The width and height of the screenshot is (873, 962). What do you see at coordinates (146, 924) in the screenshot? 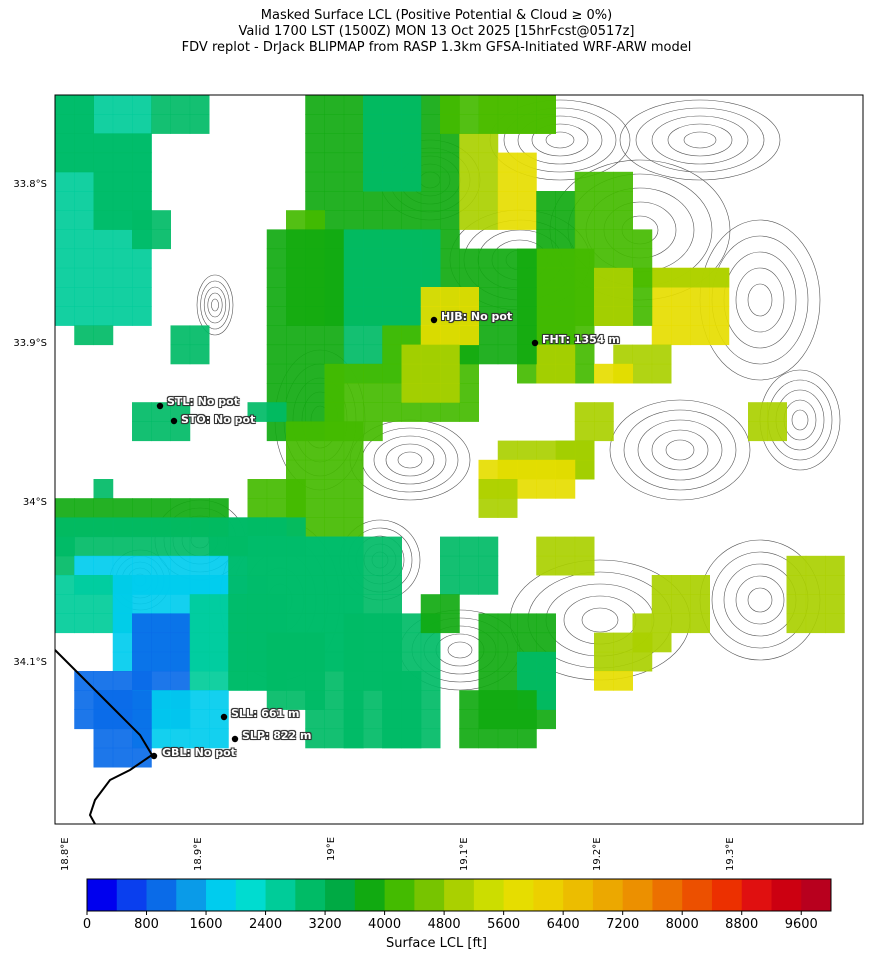
I see `colorbar-tick-label: 800` at bounding box center [146, 924].